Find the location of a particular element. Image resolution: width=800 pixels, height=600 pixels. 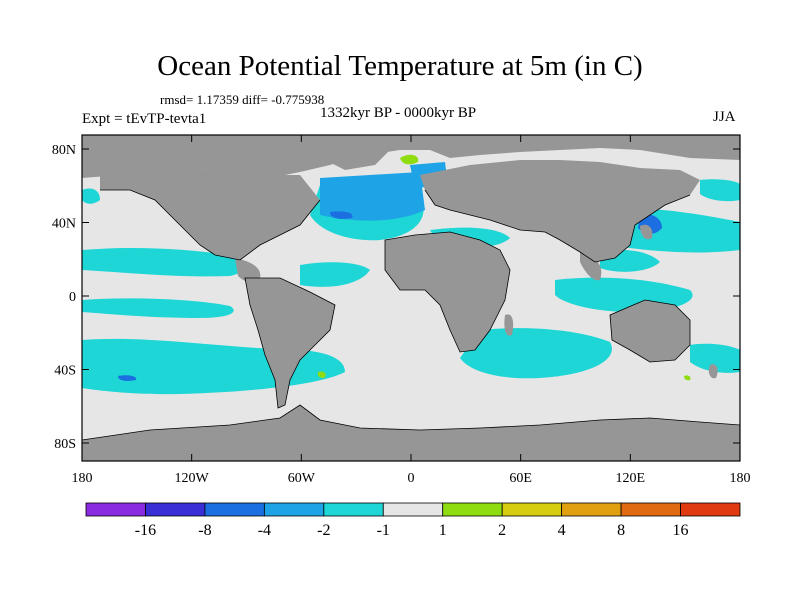

eurasia is located at coordinates (560, 211).